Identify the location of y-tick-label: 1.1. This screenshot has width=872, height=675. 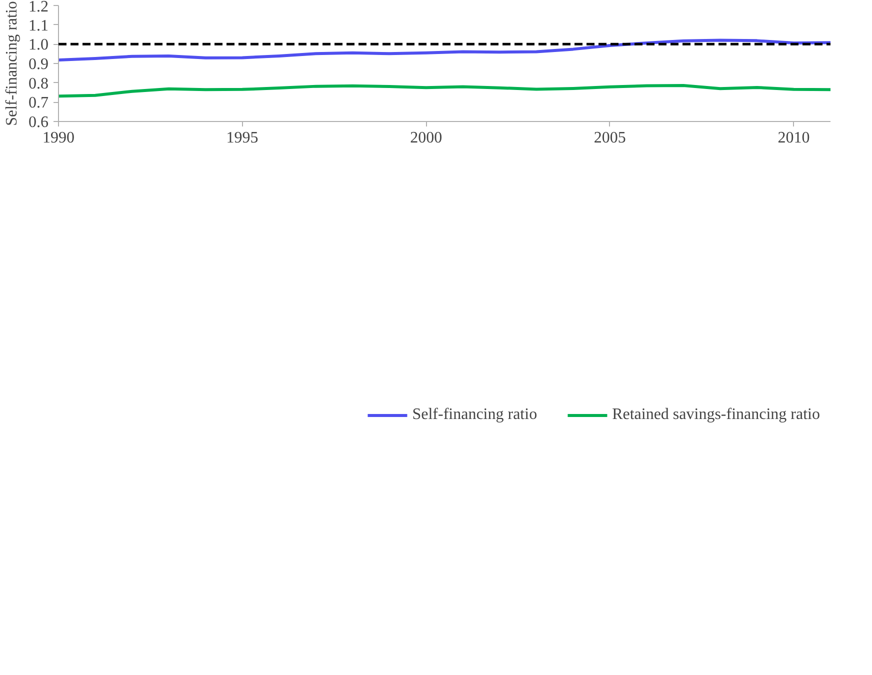
(38, 25).